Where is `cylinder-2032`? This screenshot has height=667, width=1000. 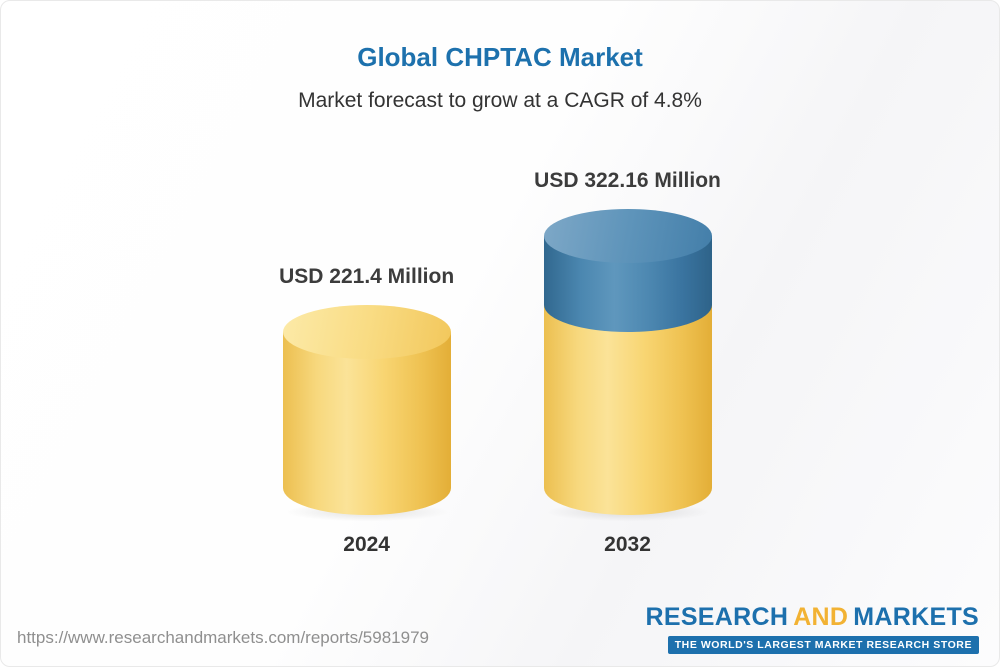 cylinder-2032 is located at coordinates (627, 366).